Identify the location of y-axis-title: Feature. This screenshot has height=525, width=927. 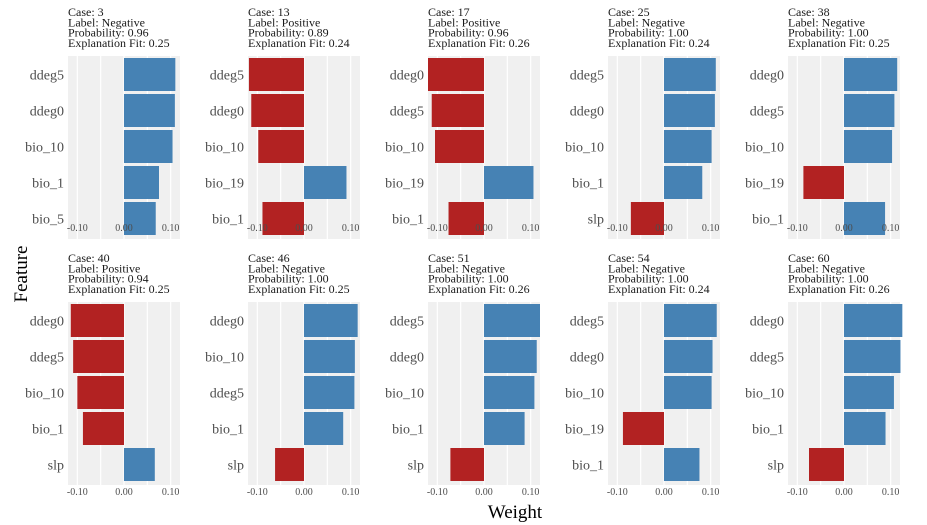
(21, 274).